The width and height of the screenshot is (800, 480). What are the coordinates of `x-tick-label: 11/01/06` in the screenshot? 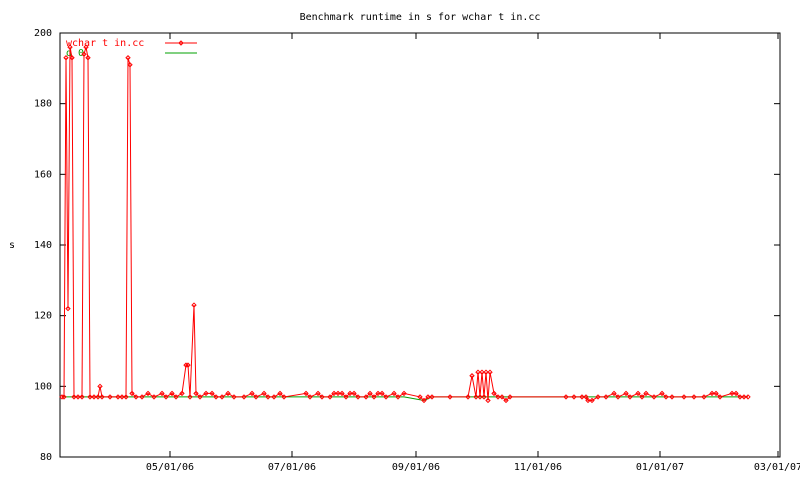 It's located at (538, 467).